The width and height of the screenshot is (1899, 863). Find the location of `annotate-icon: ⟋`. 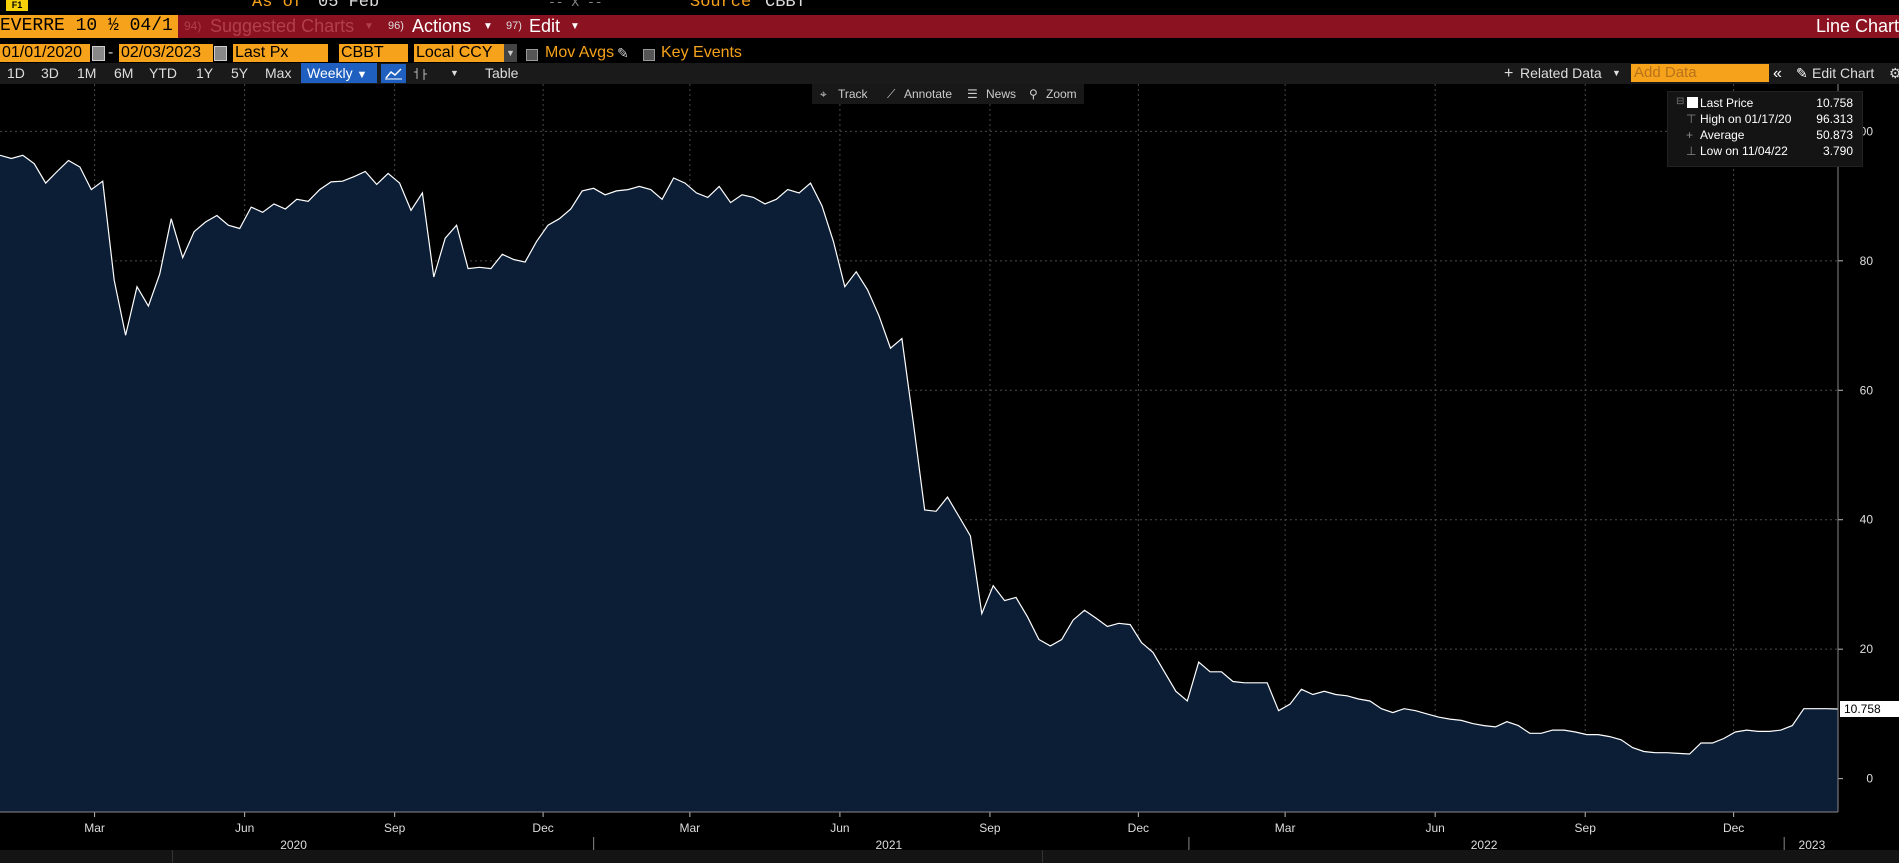

annotate-icon: ⟋ is located at coordinates (891, 94).